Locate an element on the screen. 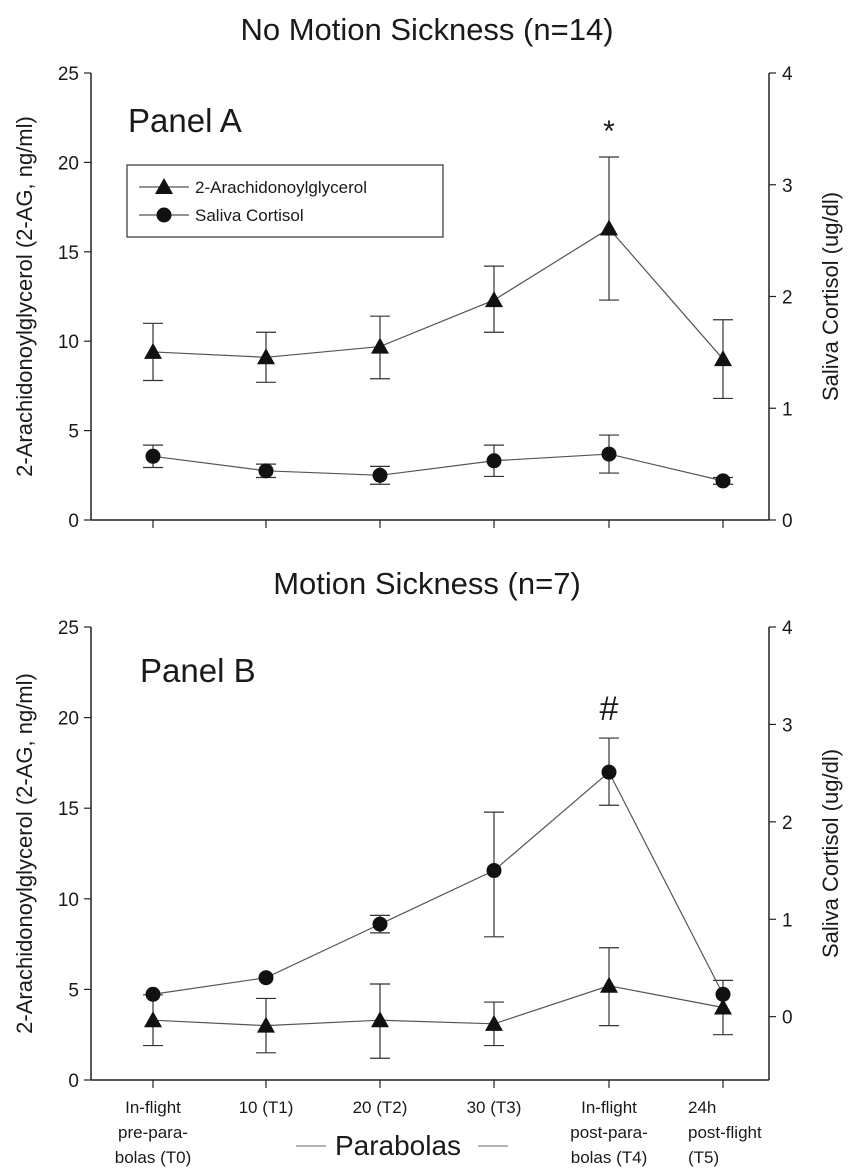  legend-label: 2-Arachidonoylglycerol is located at coordinates (281, 187).